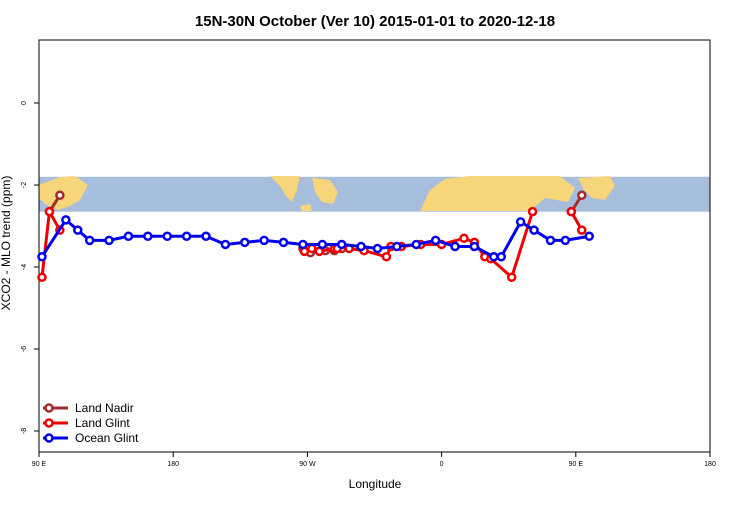 This screenshot has height=505, width=750. What do you see at coordinates (442, 464) in the screenshot?
I see `x-tick-label: 0` at bounding box center [442, 464].